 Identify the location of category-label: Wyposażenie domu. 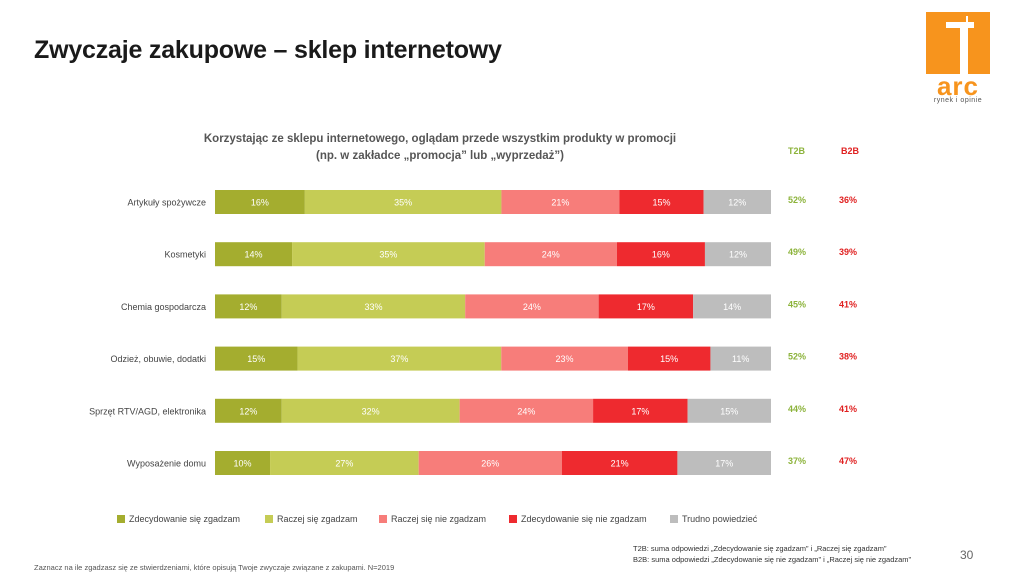
(166, 464).